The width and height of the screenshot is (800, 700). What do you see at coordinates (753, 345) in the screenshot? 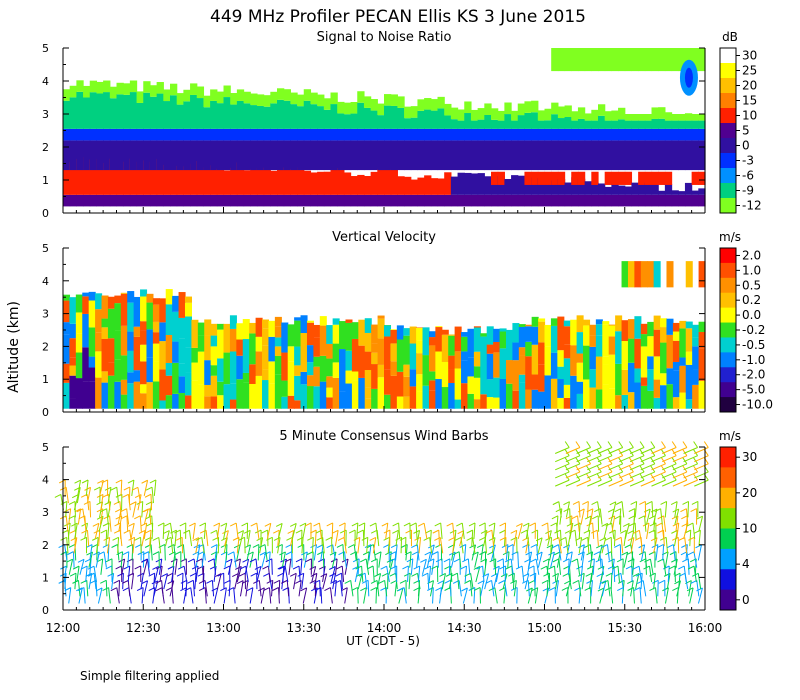
I see `colorbar-label: -0.5` at bounding box center [753, 345].